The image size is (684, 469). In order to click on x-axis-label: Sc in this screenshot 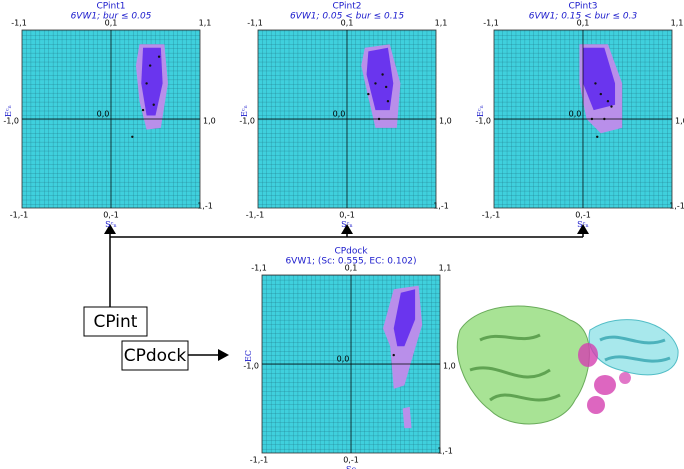, I will do `click(351, 467)`.